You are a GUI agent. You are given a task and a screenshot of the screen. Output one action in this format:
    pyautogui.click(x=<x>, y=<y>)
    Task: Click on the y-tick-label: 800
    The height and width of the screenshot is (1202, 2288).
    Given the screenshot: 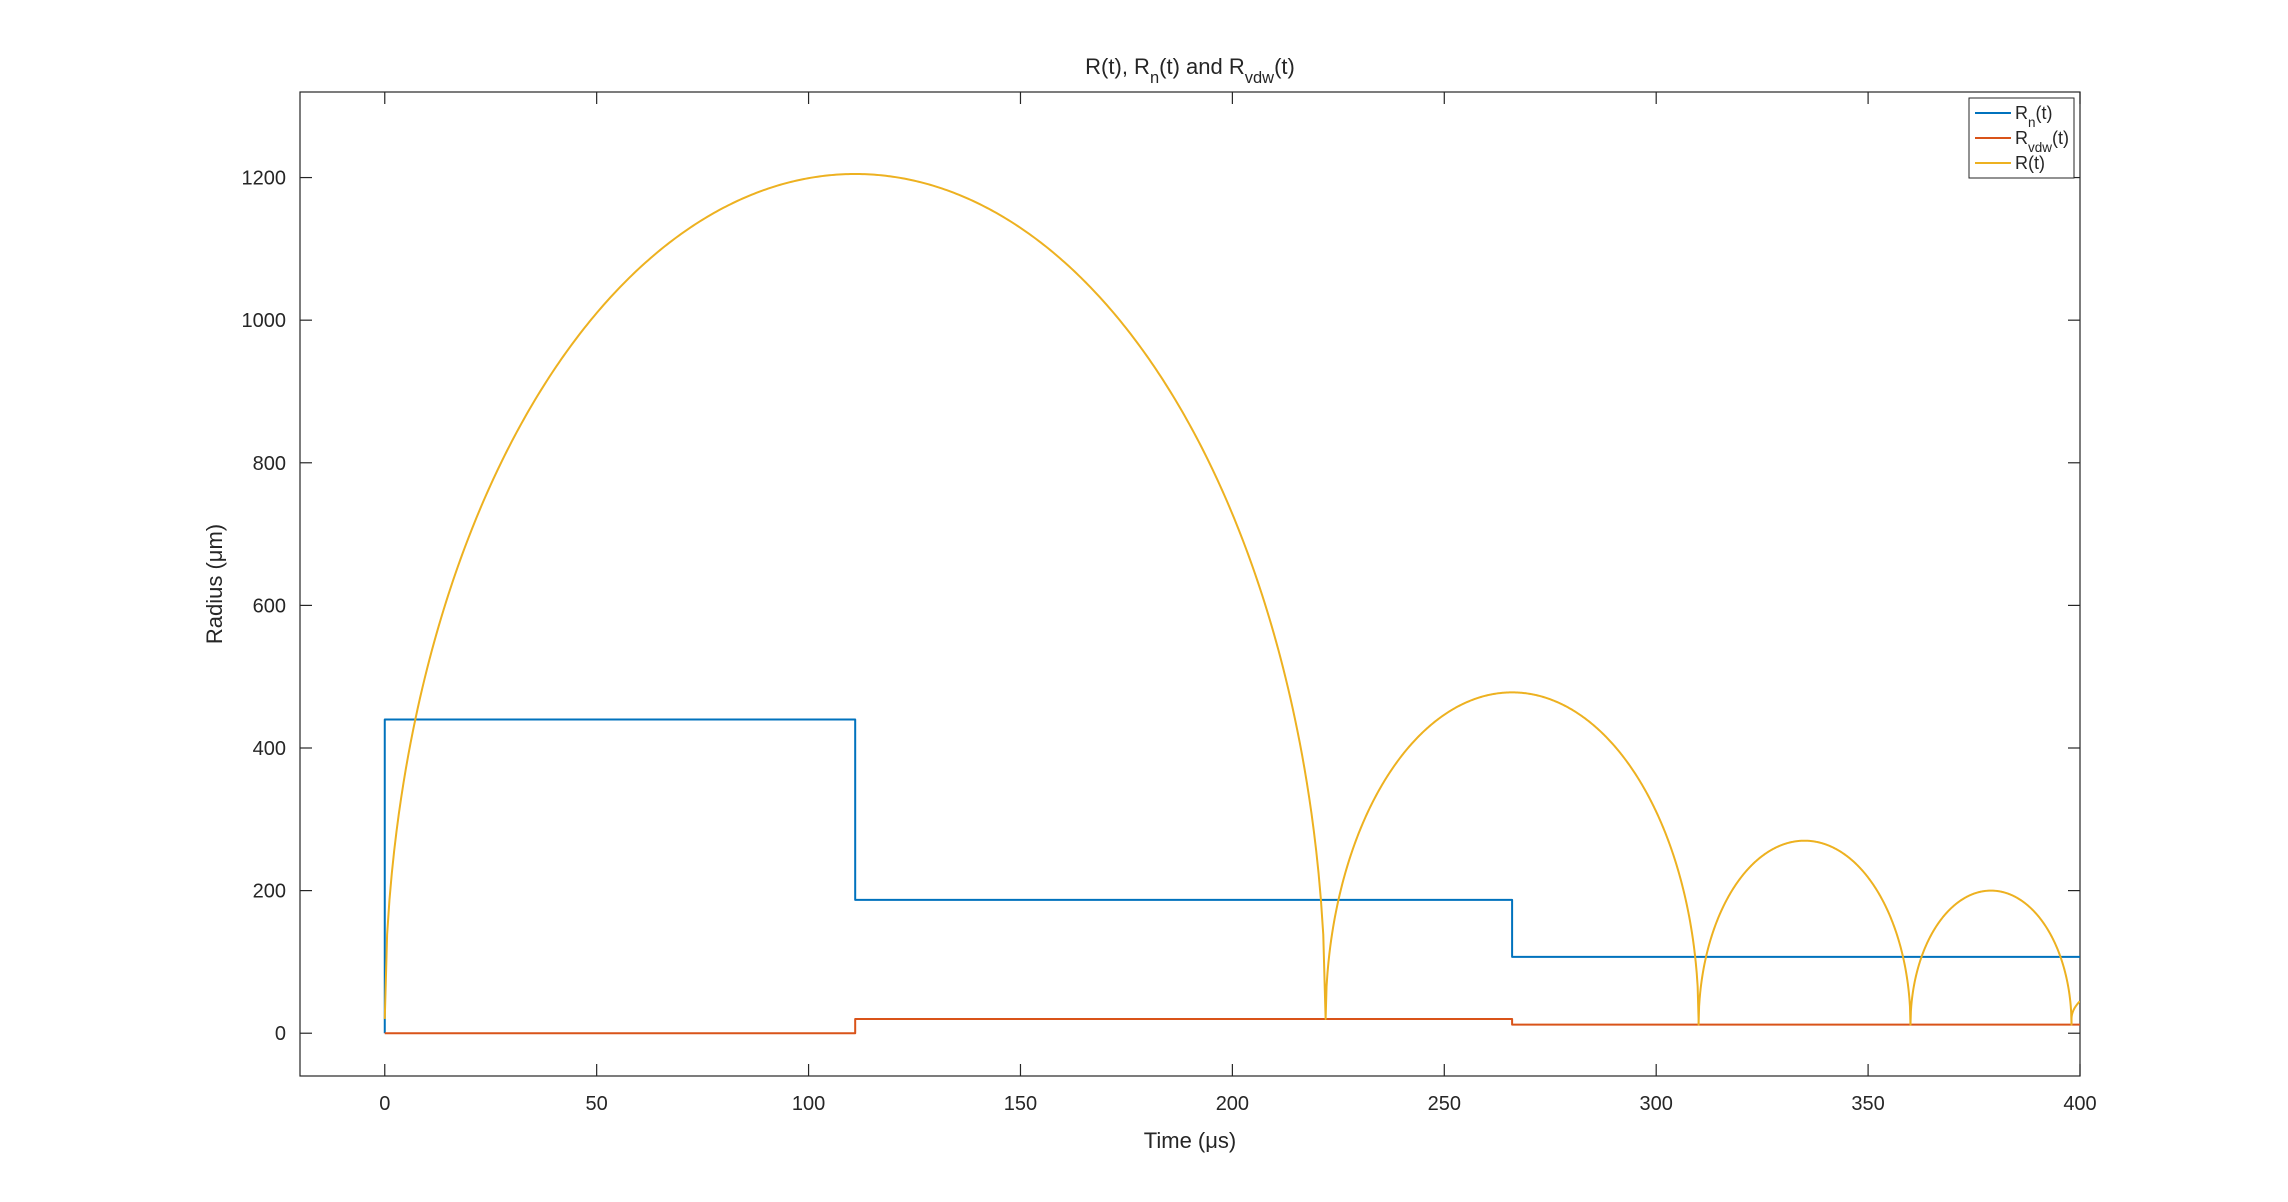 What is the action you would take?
    pyautogui.click(x=269, y=464)
    